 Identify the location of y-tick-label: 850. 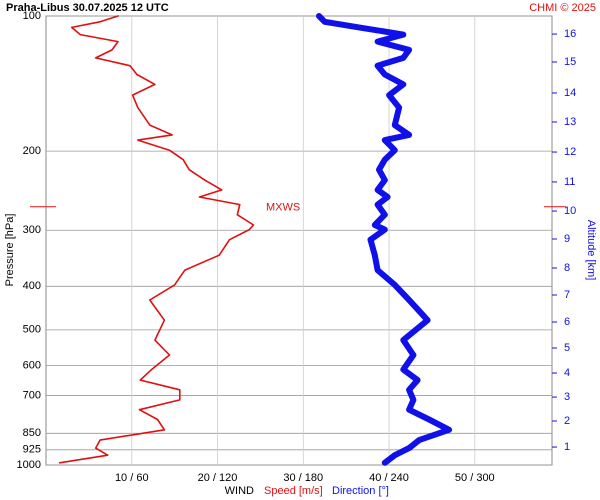
(32, 433).